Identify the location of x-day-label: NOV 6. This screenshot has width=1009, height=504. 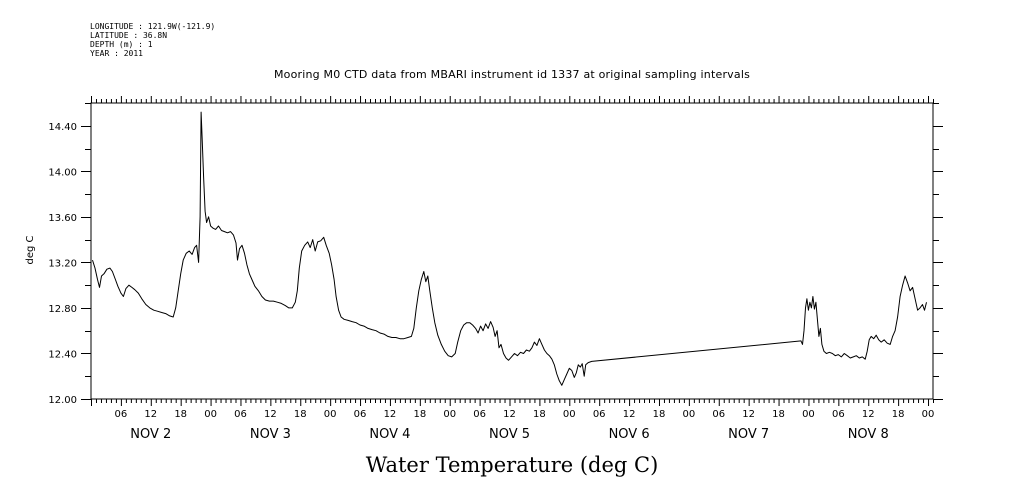
(629, 434).